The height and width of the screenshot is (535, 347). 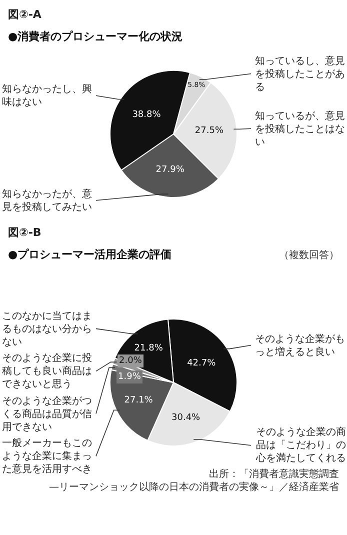 I want to click on slice-label: そのような企業がもっと増えると良い, so click(x=300, y=345).